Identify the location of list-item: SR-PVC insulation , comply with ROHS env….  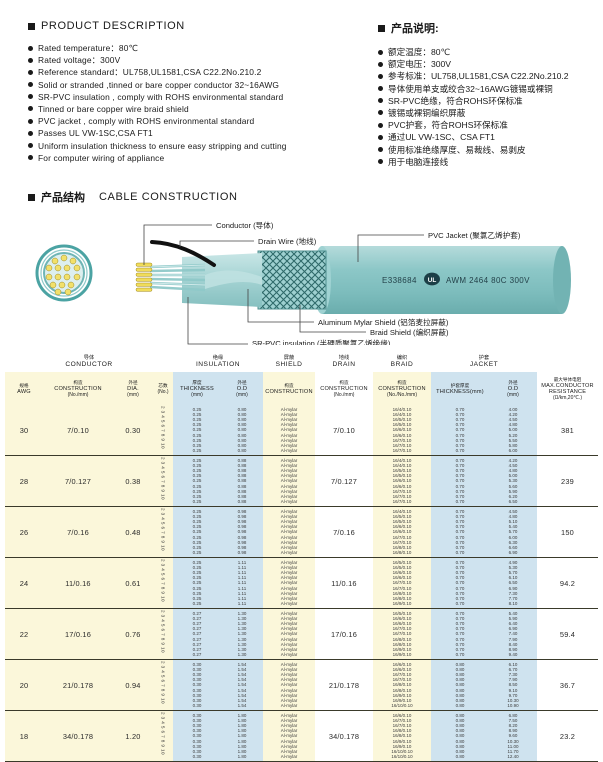
(198, 97).